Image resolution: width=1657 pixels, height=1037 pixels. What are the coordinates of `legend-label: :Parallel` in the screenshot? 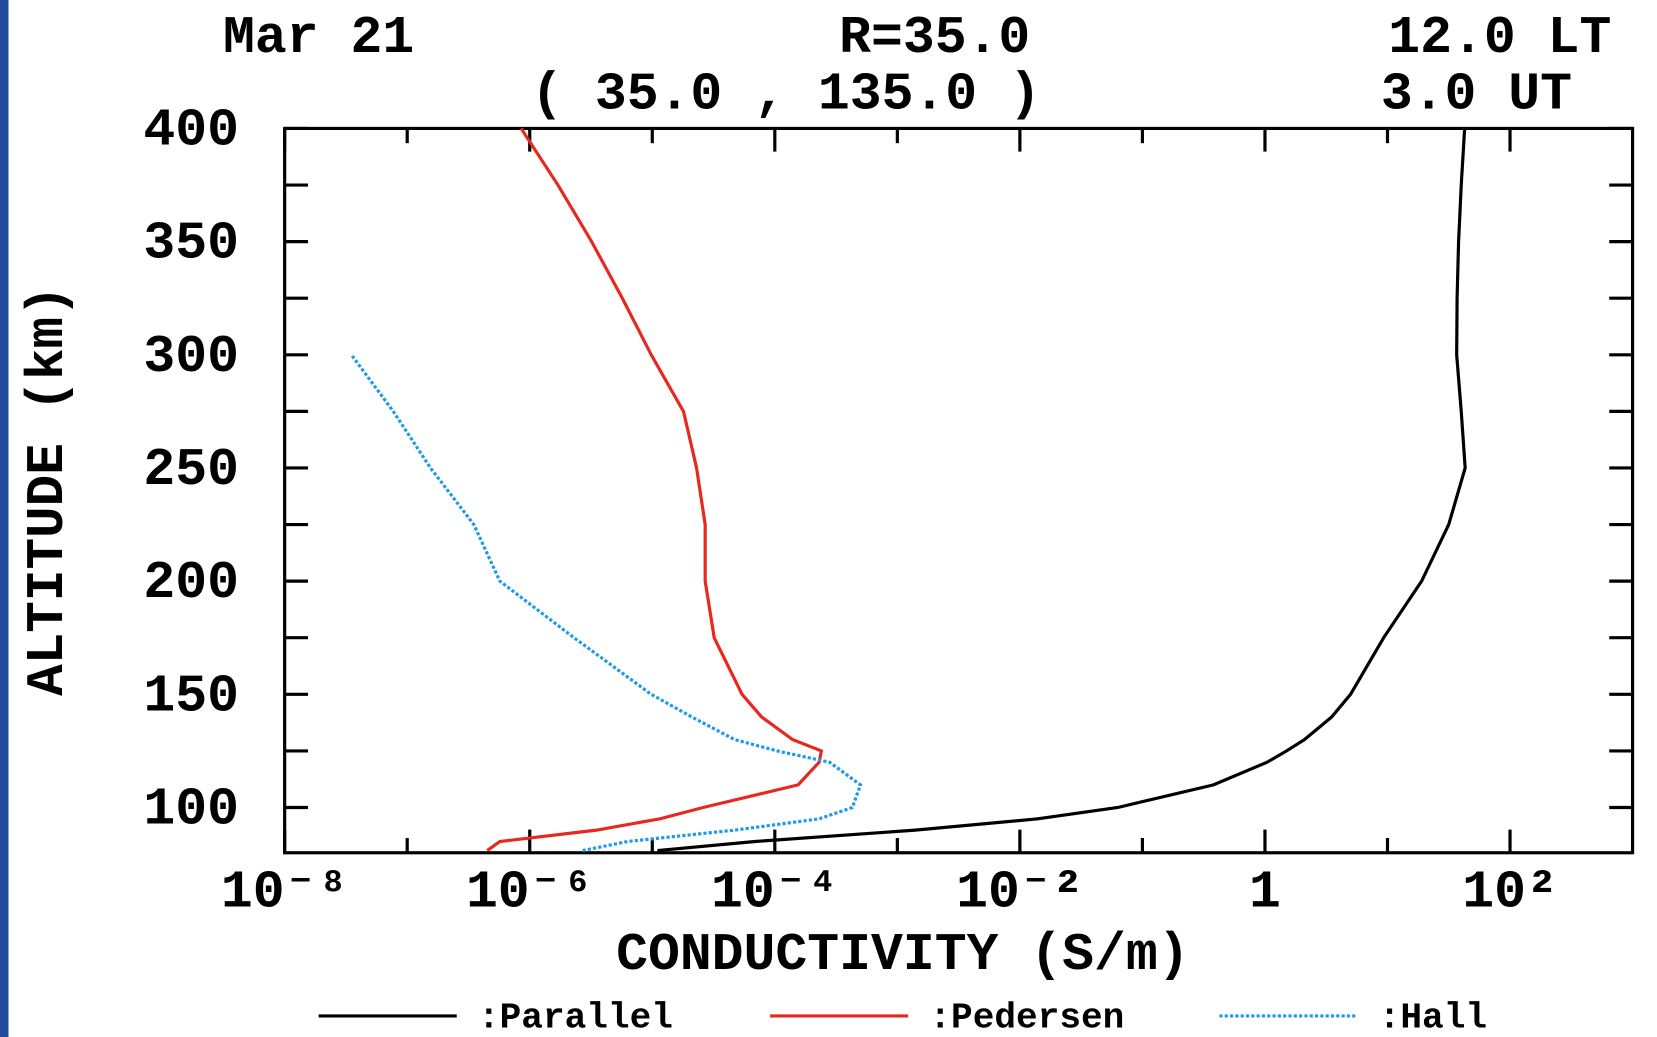 It's located at (575, 1017).